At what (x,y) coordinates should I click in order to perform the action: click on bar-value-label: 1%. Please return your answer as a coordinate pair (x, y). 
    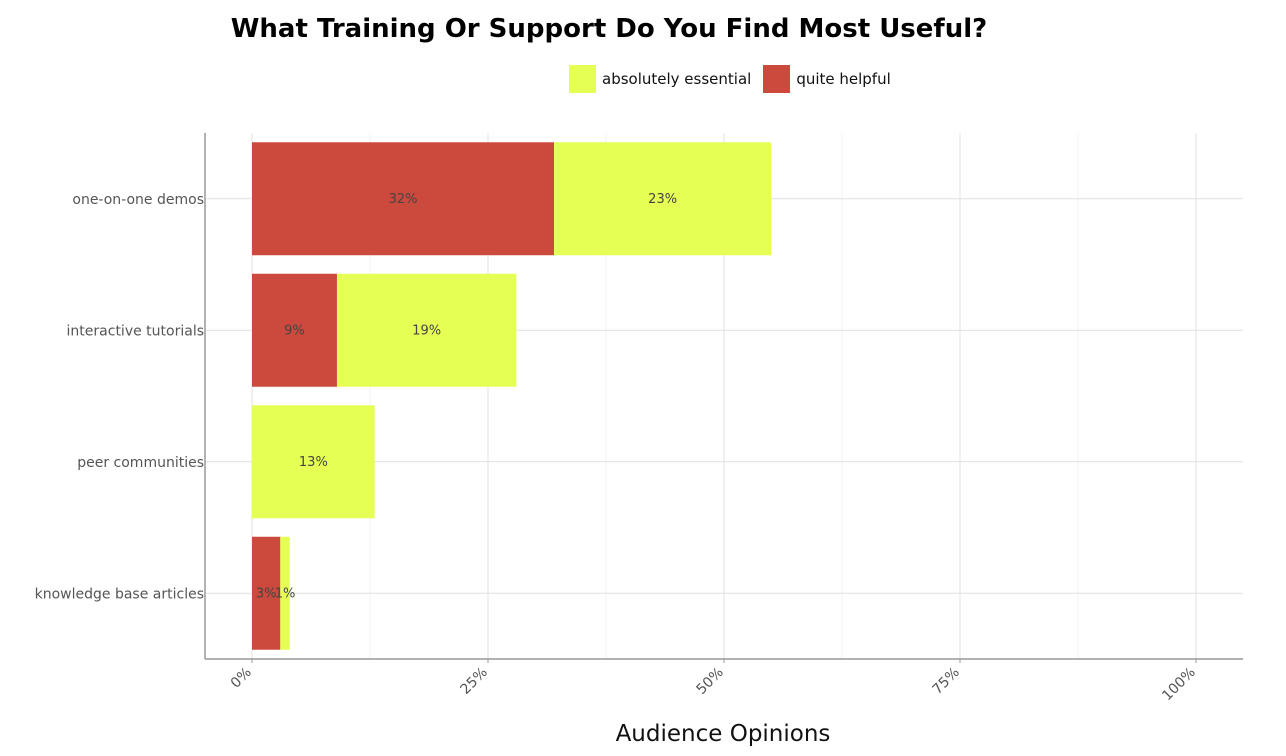
    Looking at the image, I should click on (285, 593).